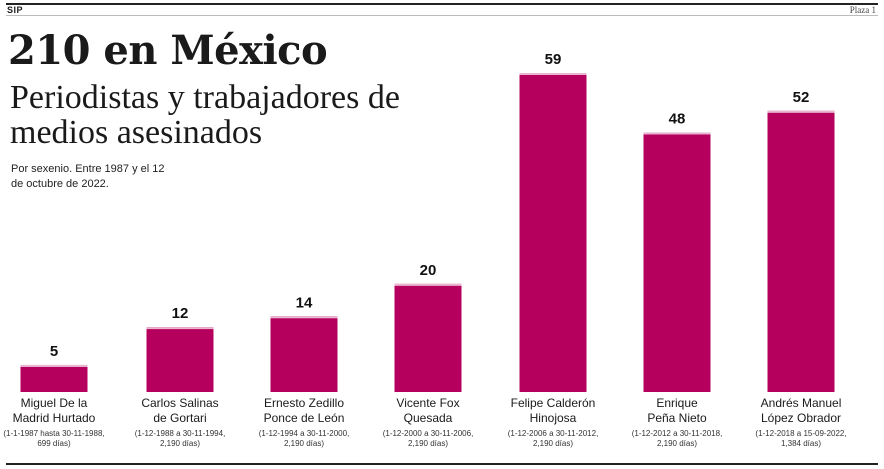 The image size is (884, 469). Describe the element at coordinates (53, 433) in the screenshot. I see `category-detail: (1-1-1987 hasta 30-11-1988,` at that location.